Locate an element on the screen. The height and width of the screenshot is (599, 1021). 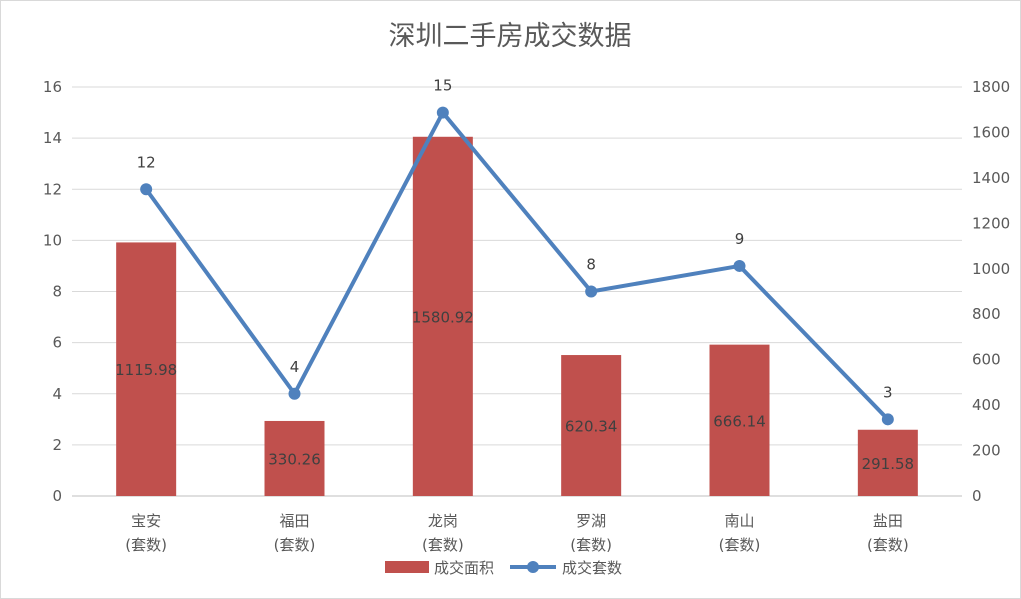
y-right-tick-label: 0 is located at coordinates (977, 496).